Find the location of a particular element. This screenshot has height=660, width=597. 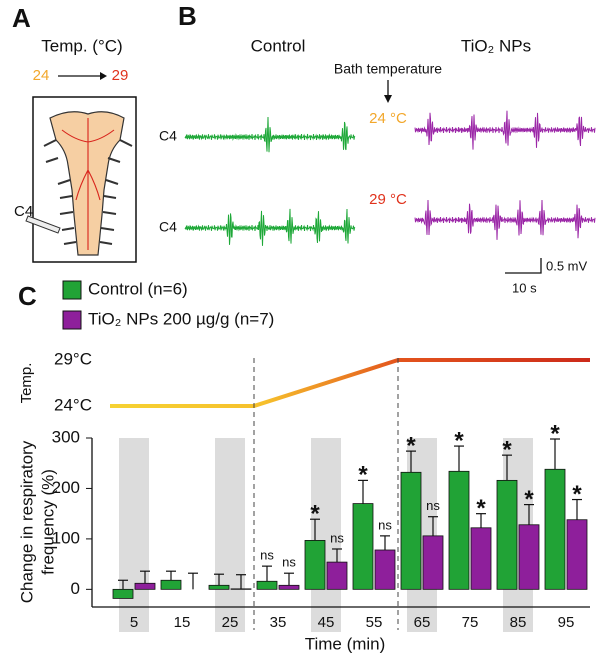

y-label: Change in respiratory is located at coordinates (26, 521).